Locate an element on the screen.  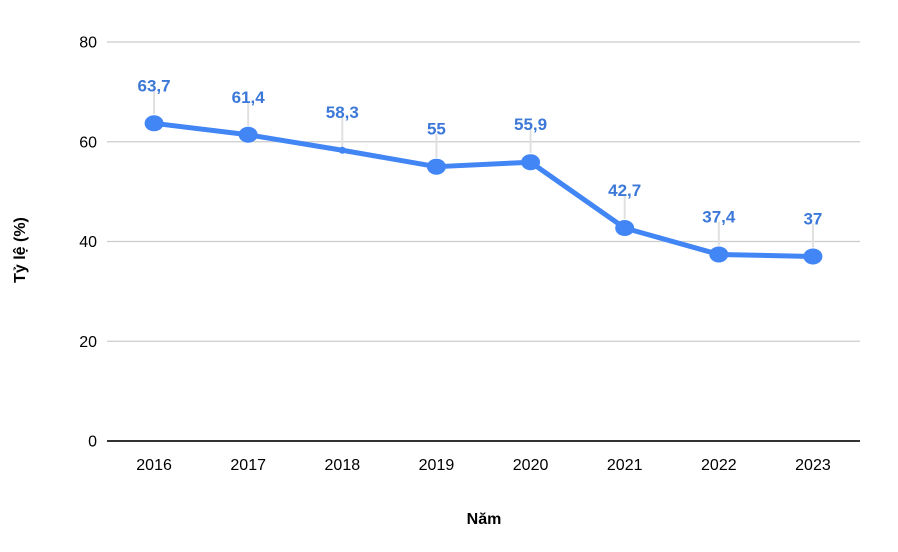
x-tick-label: 2019 is located at coordinates (437, 465).